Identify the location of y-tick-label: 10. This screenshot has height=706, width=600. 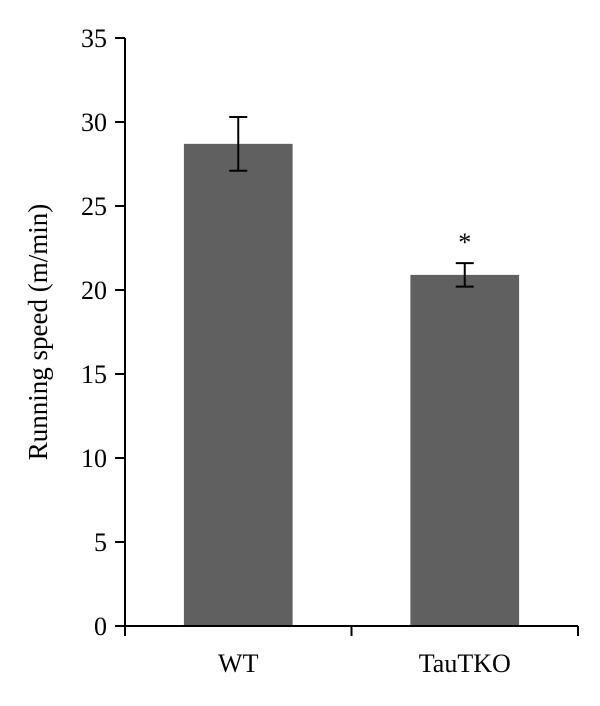
(94, 458).